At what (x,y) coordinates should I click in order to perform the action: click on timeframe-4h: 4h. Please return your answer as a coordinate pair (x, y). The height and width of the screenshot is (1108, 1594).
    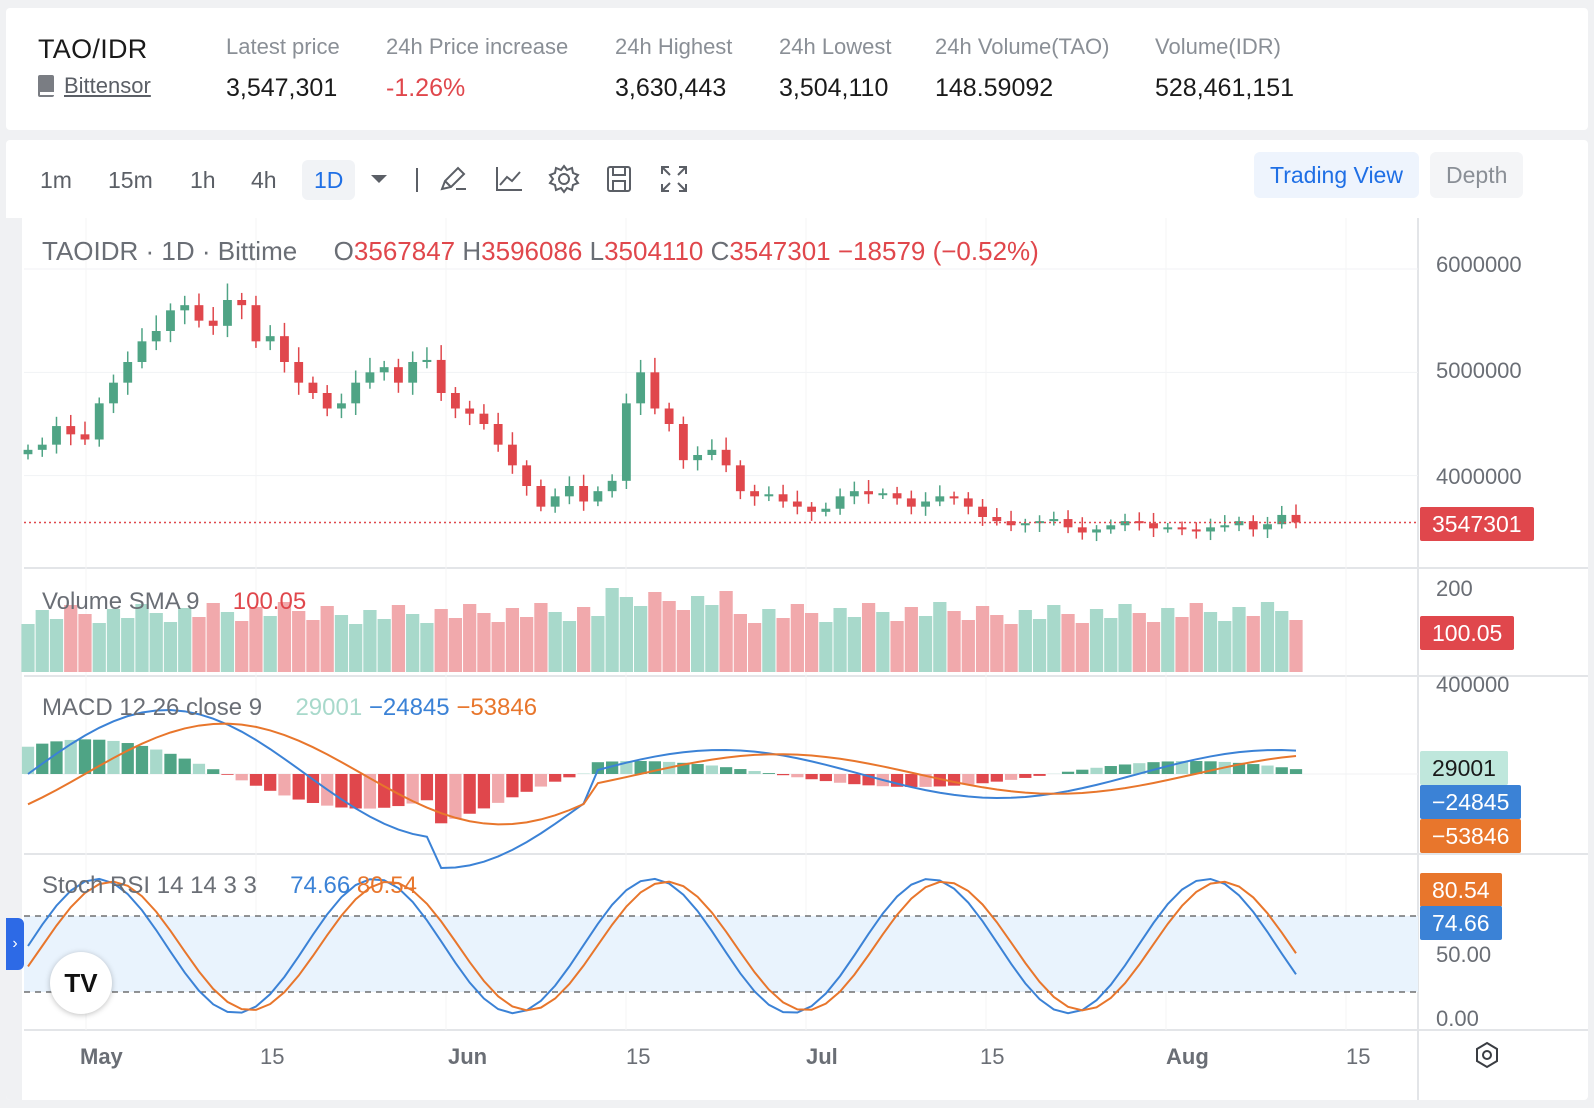
    Looking at the image, I should click on (264, 180).